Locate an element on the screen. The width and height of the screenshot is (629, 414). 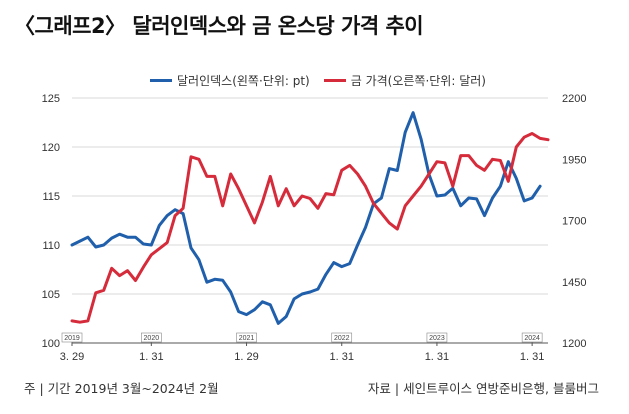
x-tick-year-label: 2021 is located at coordinates (247, 338).